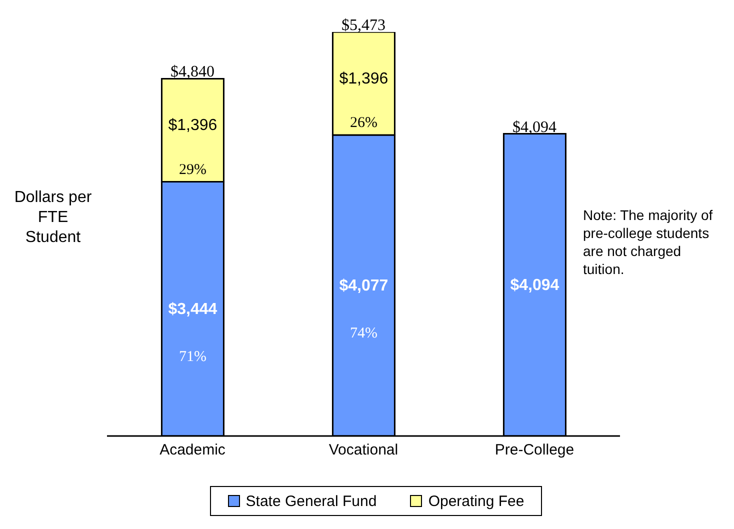 This screenshot has width=734, height=529. I want to click on annotation: Note: The majority of pre-college students are not charged tuition., so click(648, 242).